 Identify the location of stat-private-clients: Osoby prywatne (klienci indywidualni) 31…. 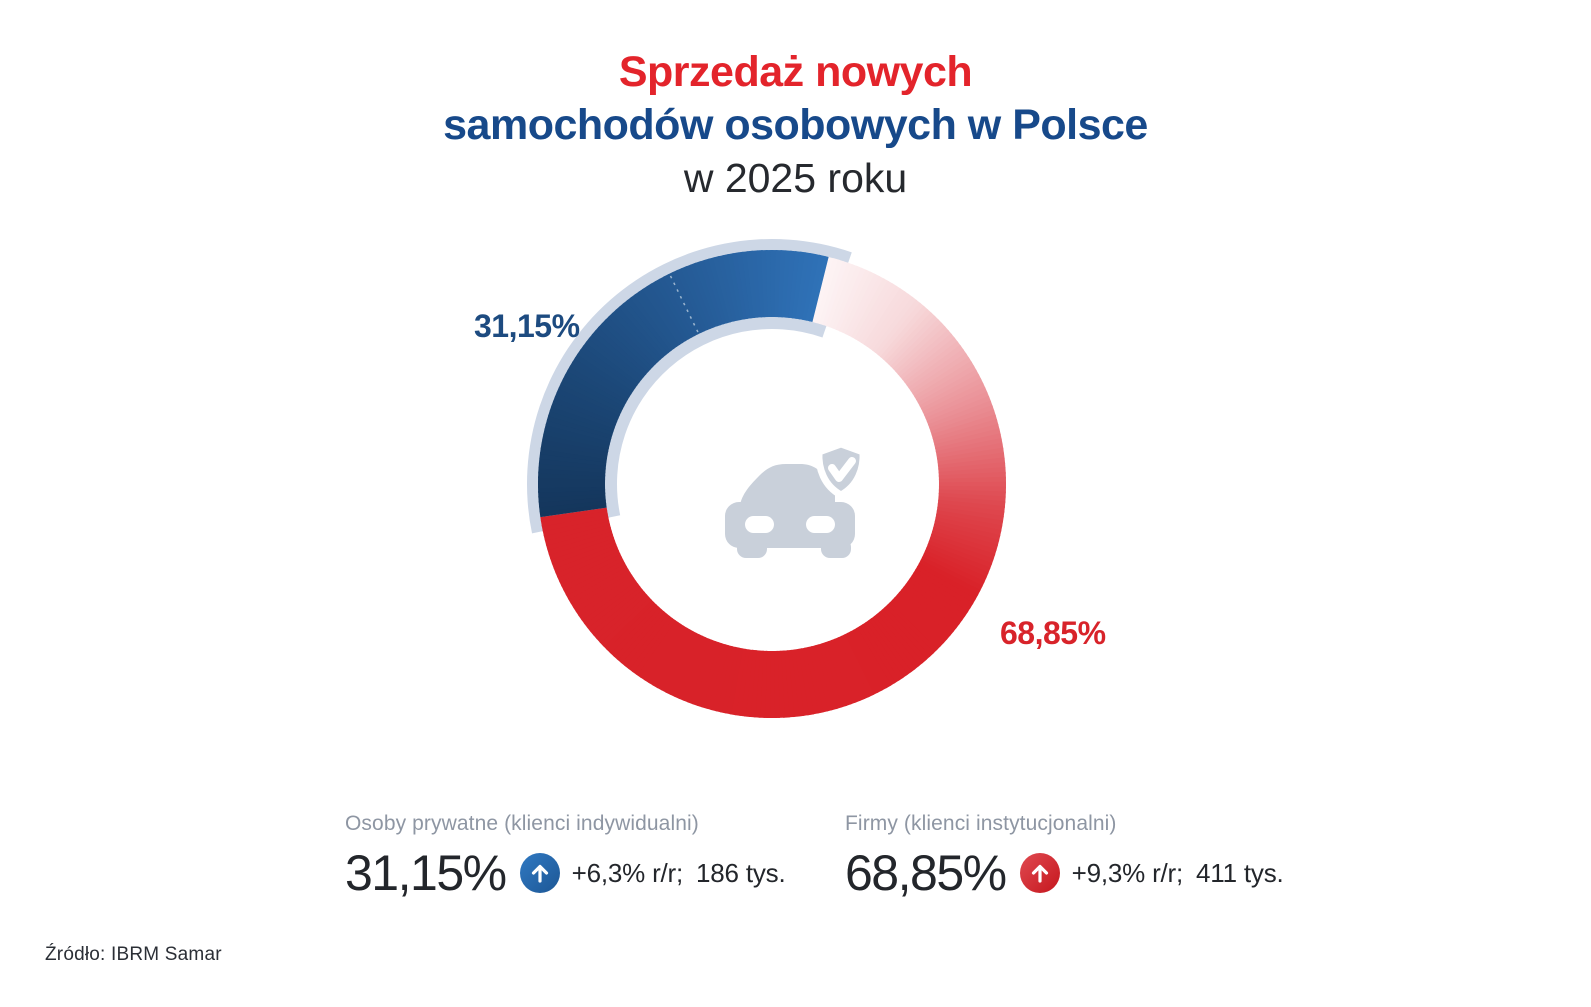
(565, 857).